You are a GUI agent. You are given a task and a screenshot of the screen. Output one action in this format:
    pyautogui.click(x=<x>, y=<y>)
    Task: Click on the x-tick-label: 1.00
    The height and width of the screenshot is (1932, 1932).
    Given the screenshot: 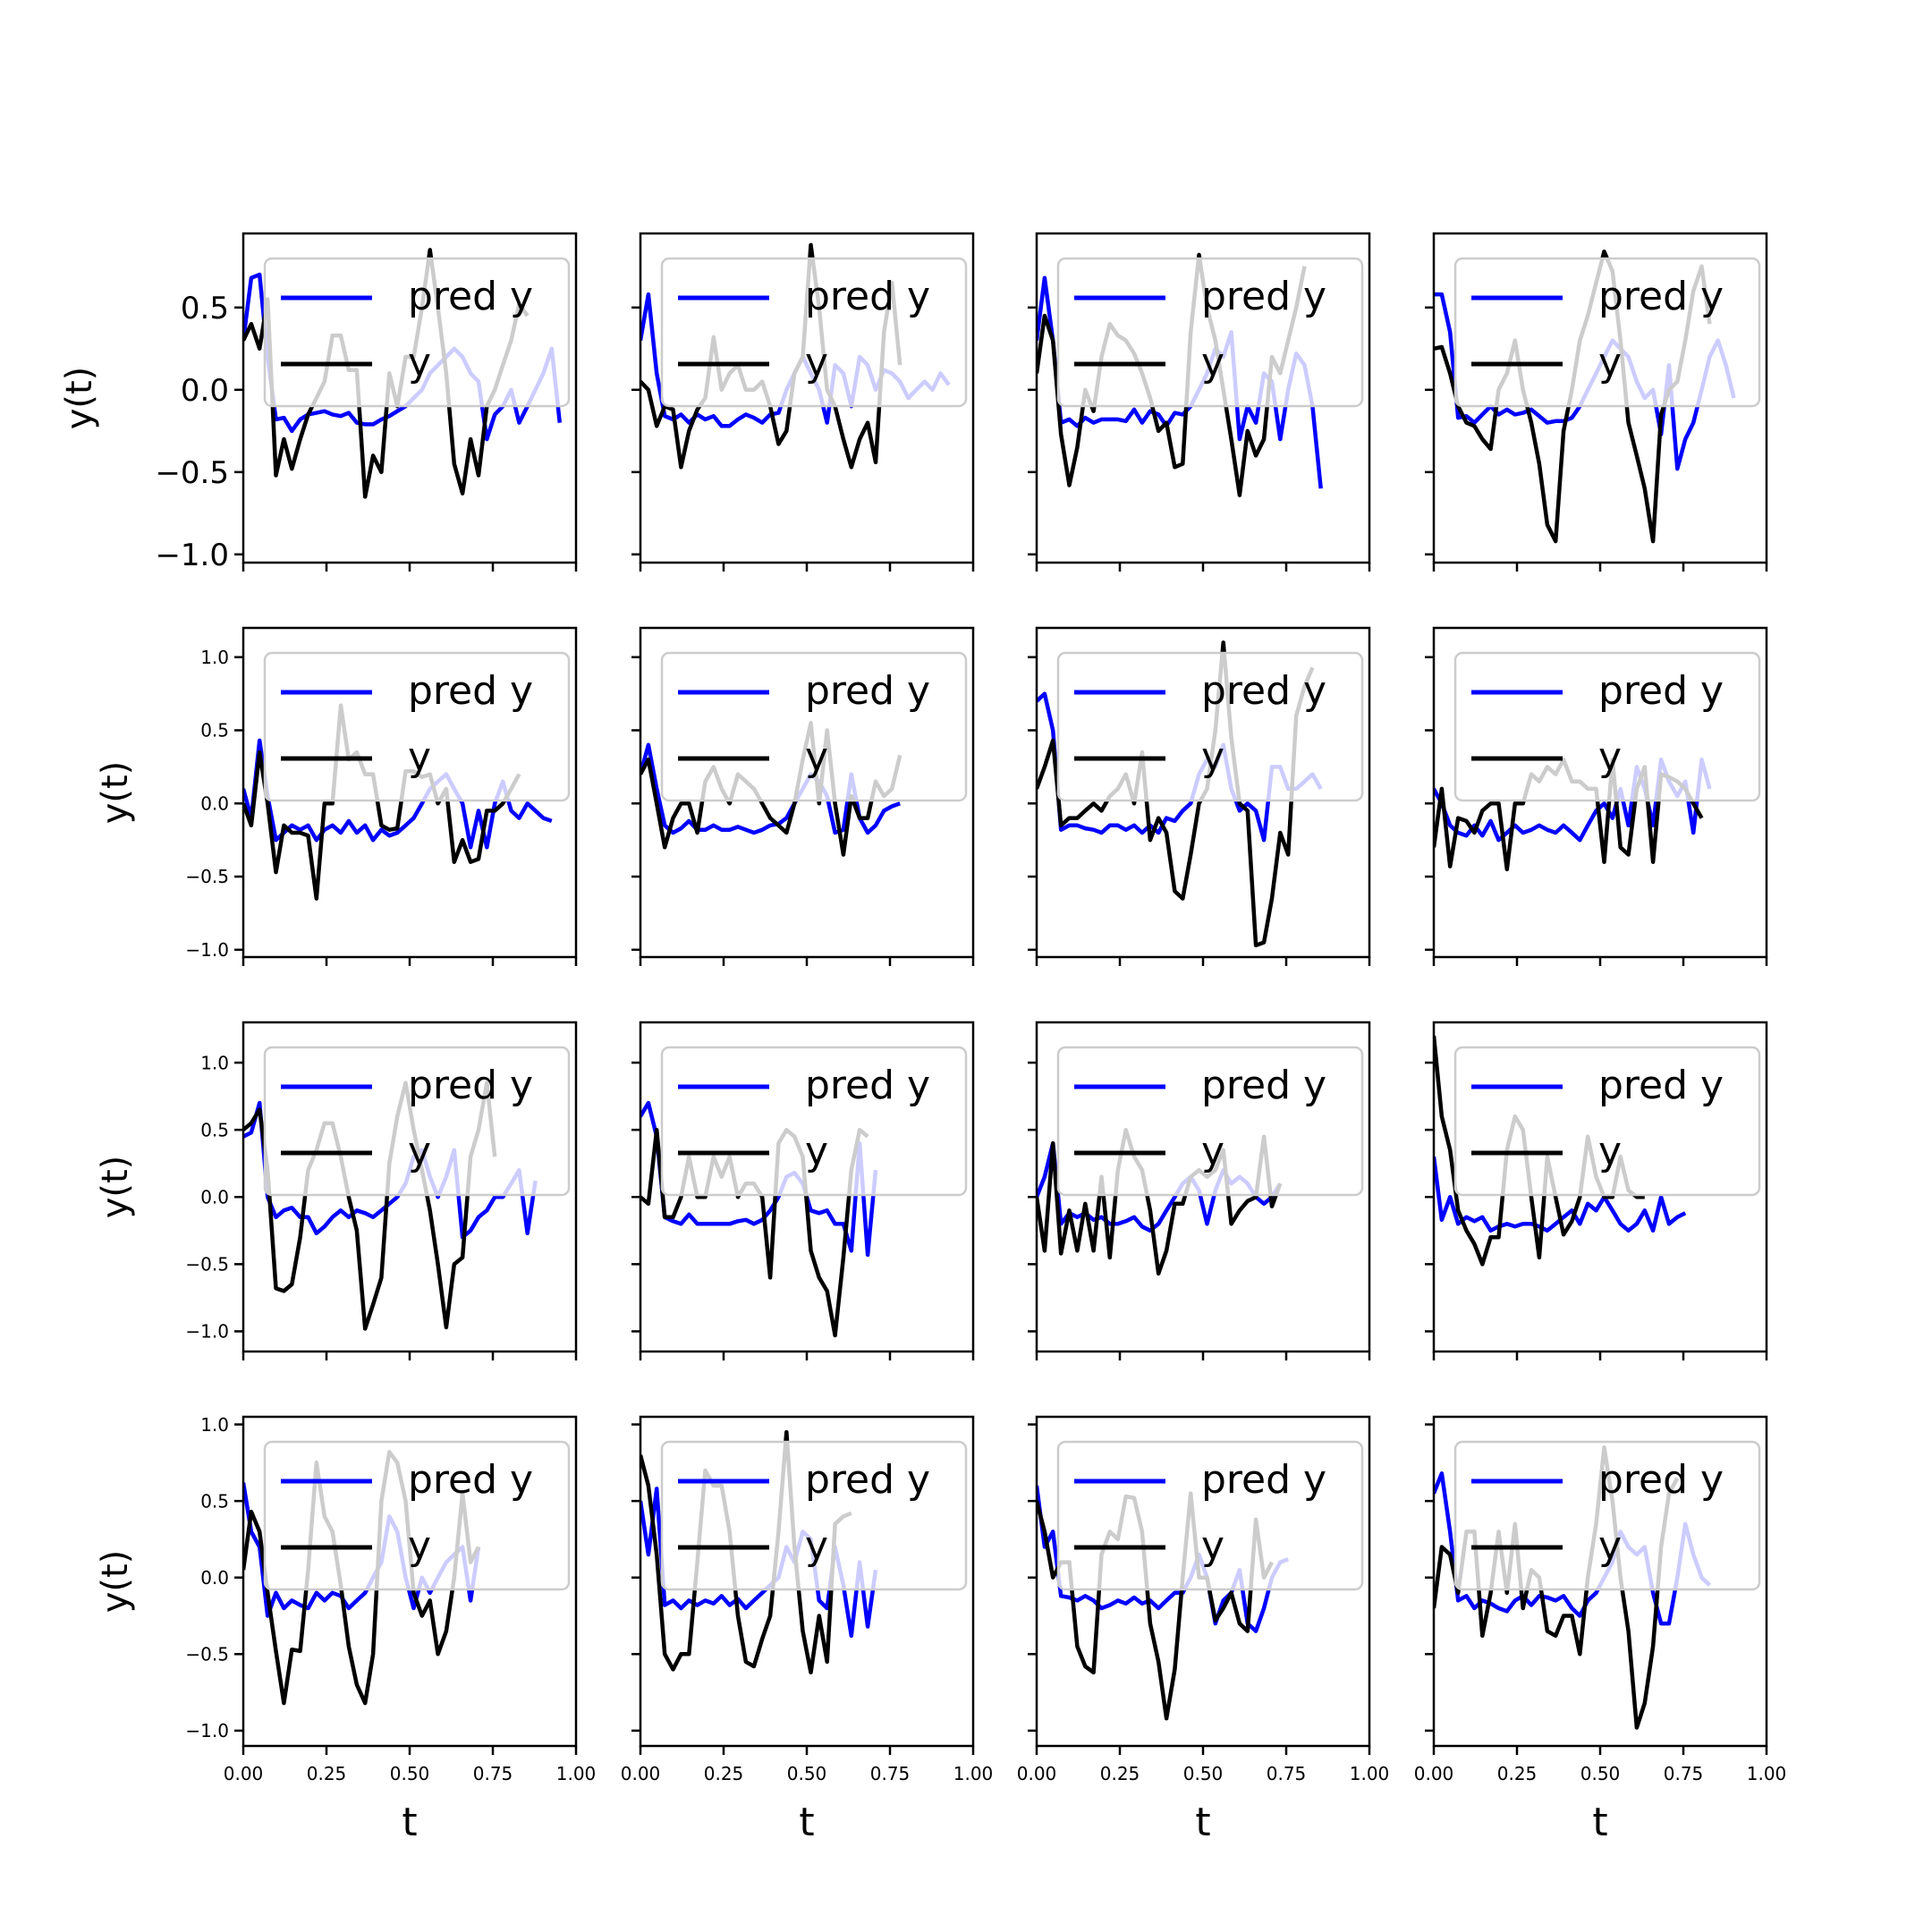 What is the action you would take?
    pyautogui.click(x=973, y=1773)
    